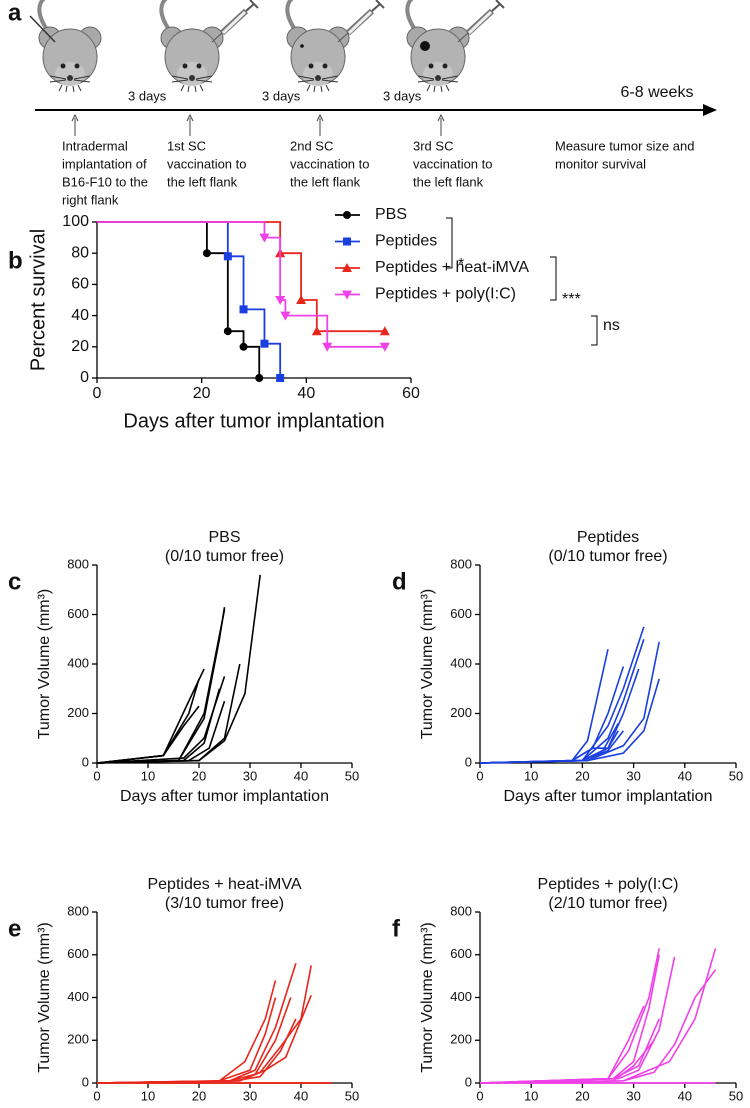 The width and height of the screenshot is (750, 1108). I want to click on mouse, so click(438, 47).